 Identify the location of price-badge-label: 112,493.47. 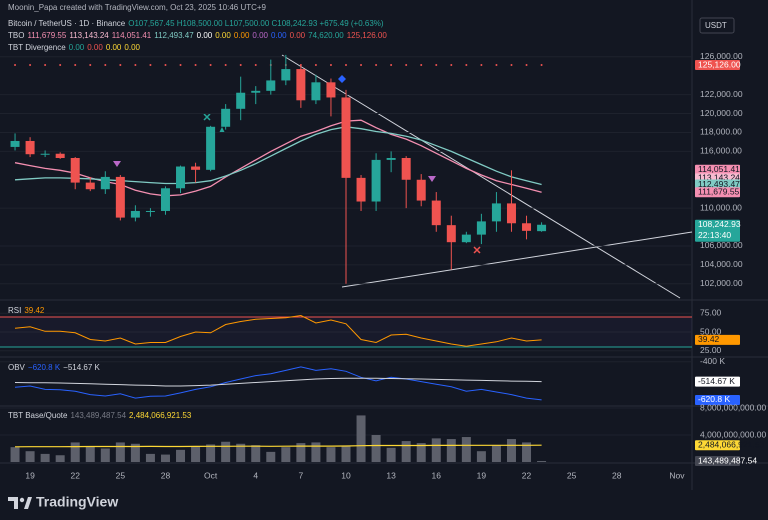
(719, 184).